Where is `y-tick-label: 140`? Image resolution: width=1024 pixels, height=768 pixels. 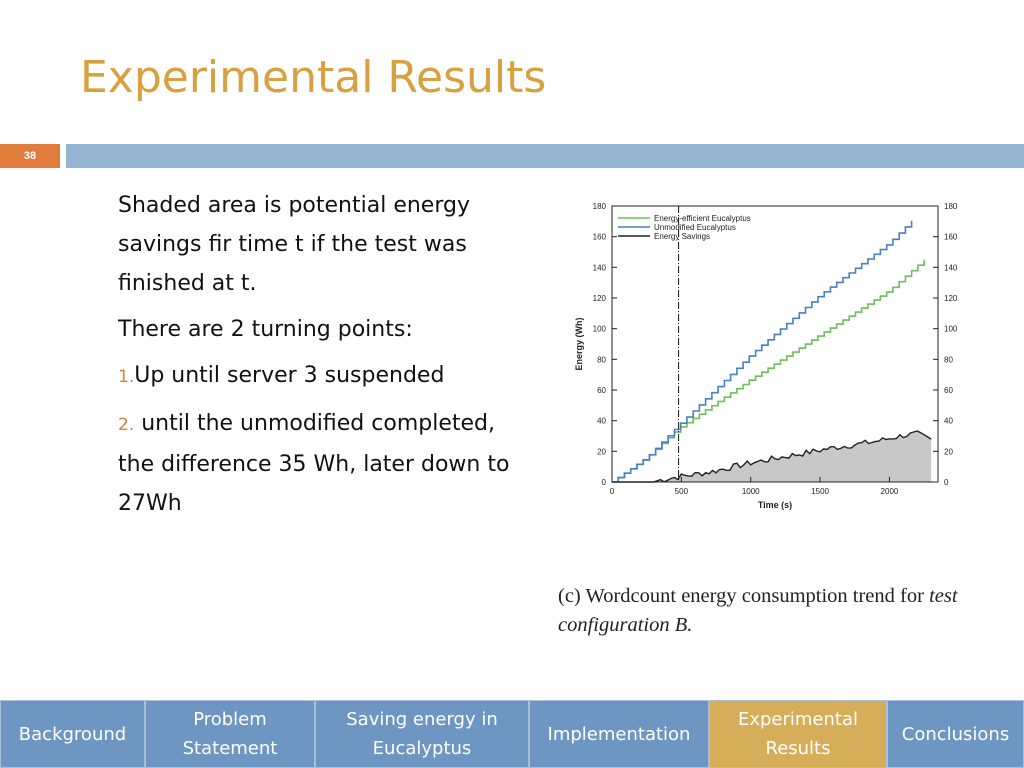 y-tick-label: 140 is located at coordinates (600, 267).